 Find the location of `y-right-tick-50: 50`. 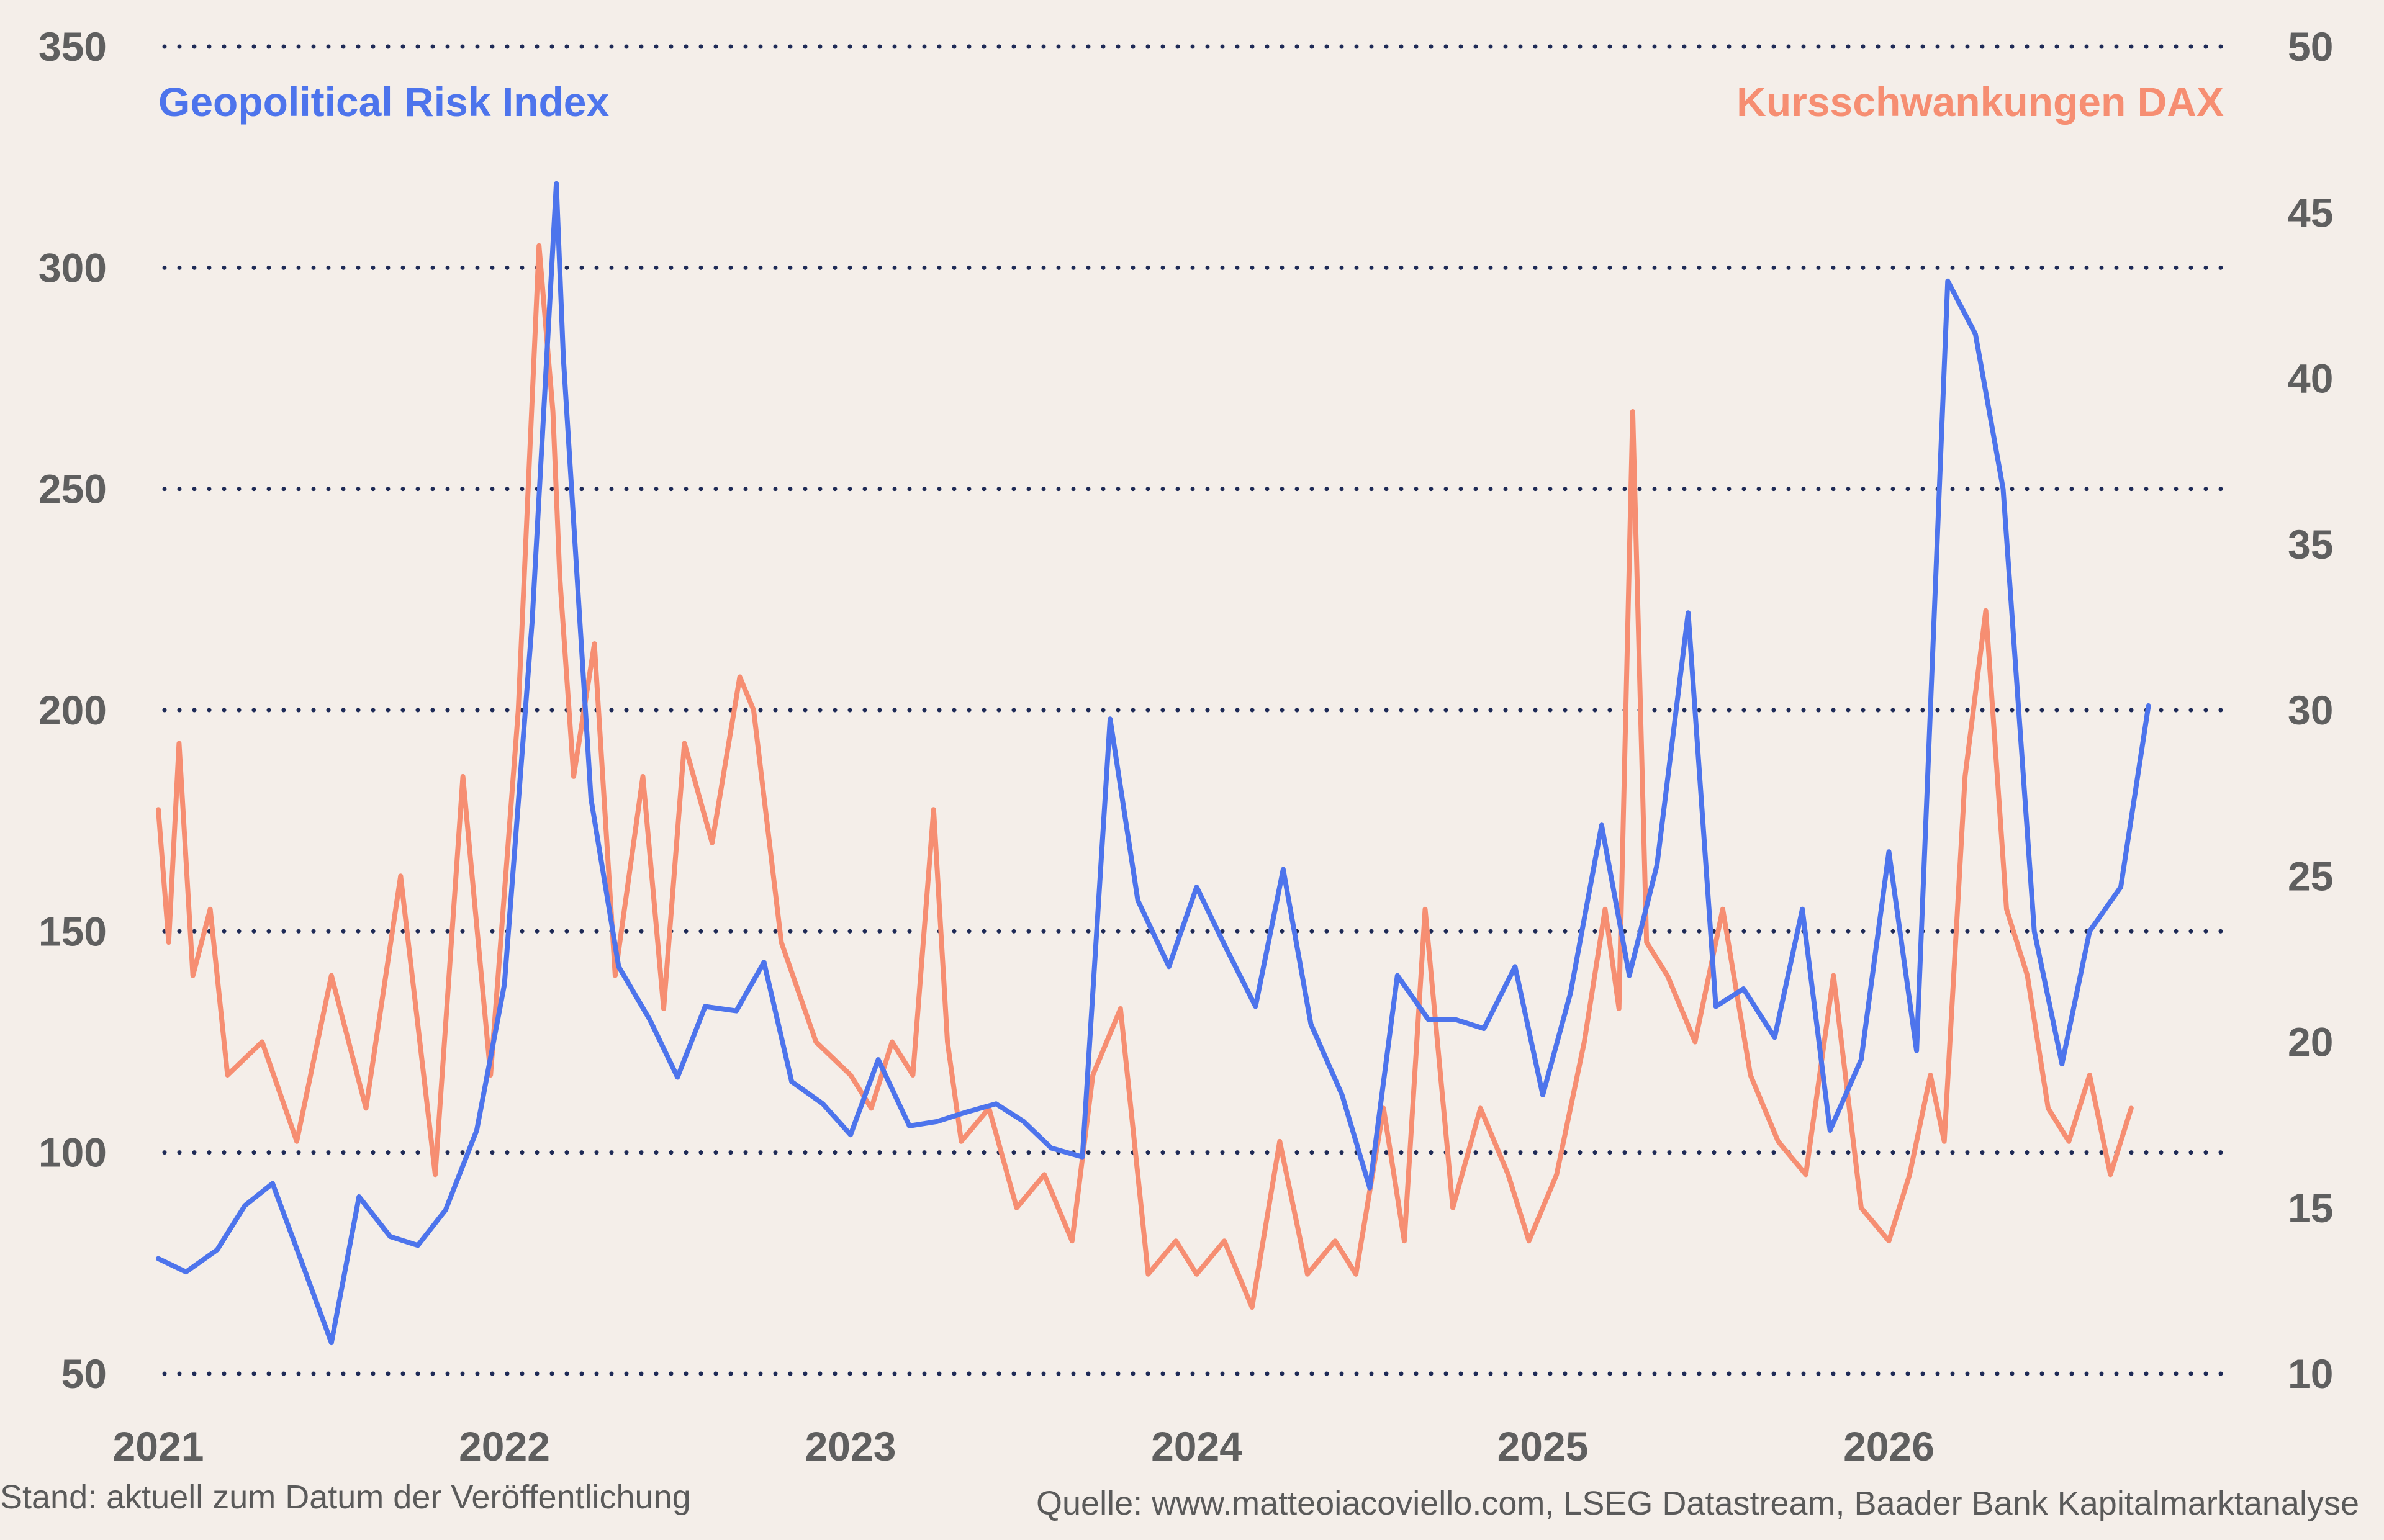

y-right-tick-50: 50 is located at coordinates (2310, 47).